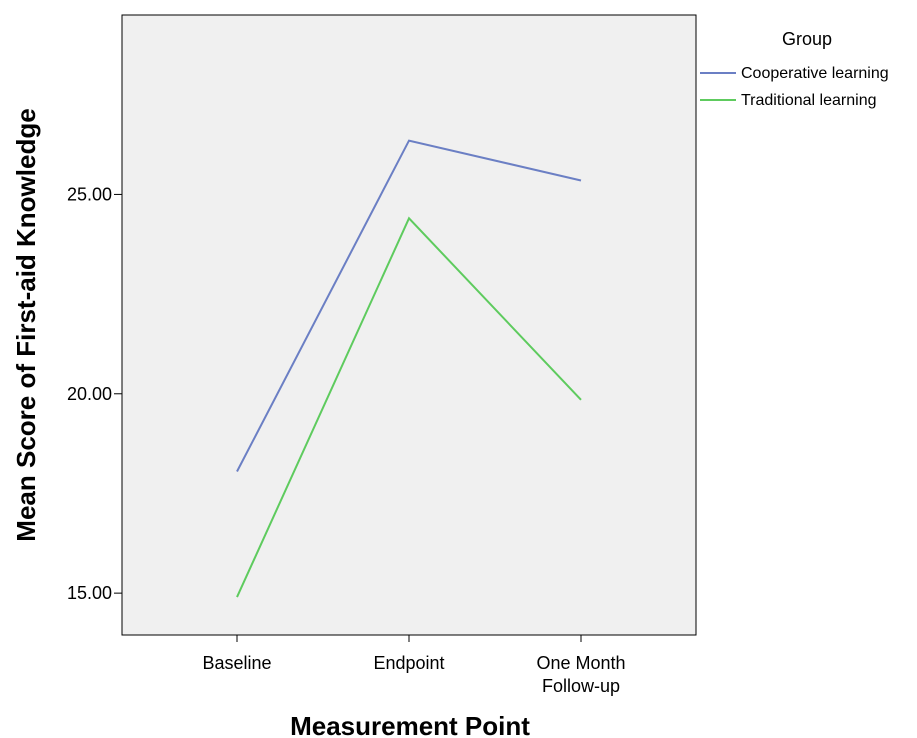  What do you see at coordinates (815, 73) in the screenshot?
I see `legend-label: Cooperative learning` at bounding box center [815, 73].